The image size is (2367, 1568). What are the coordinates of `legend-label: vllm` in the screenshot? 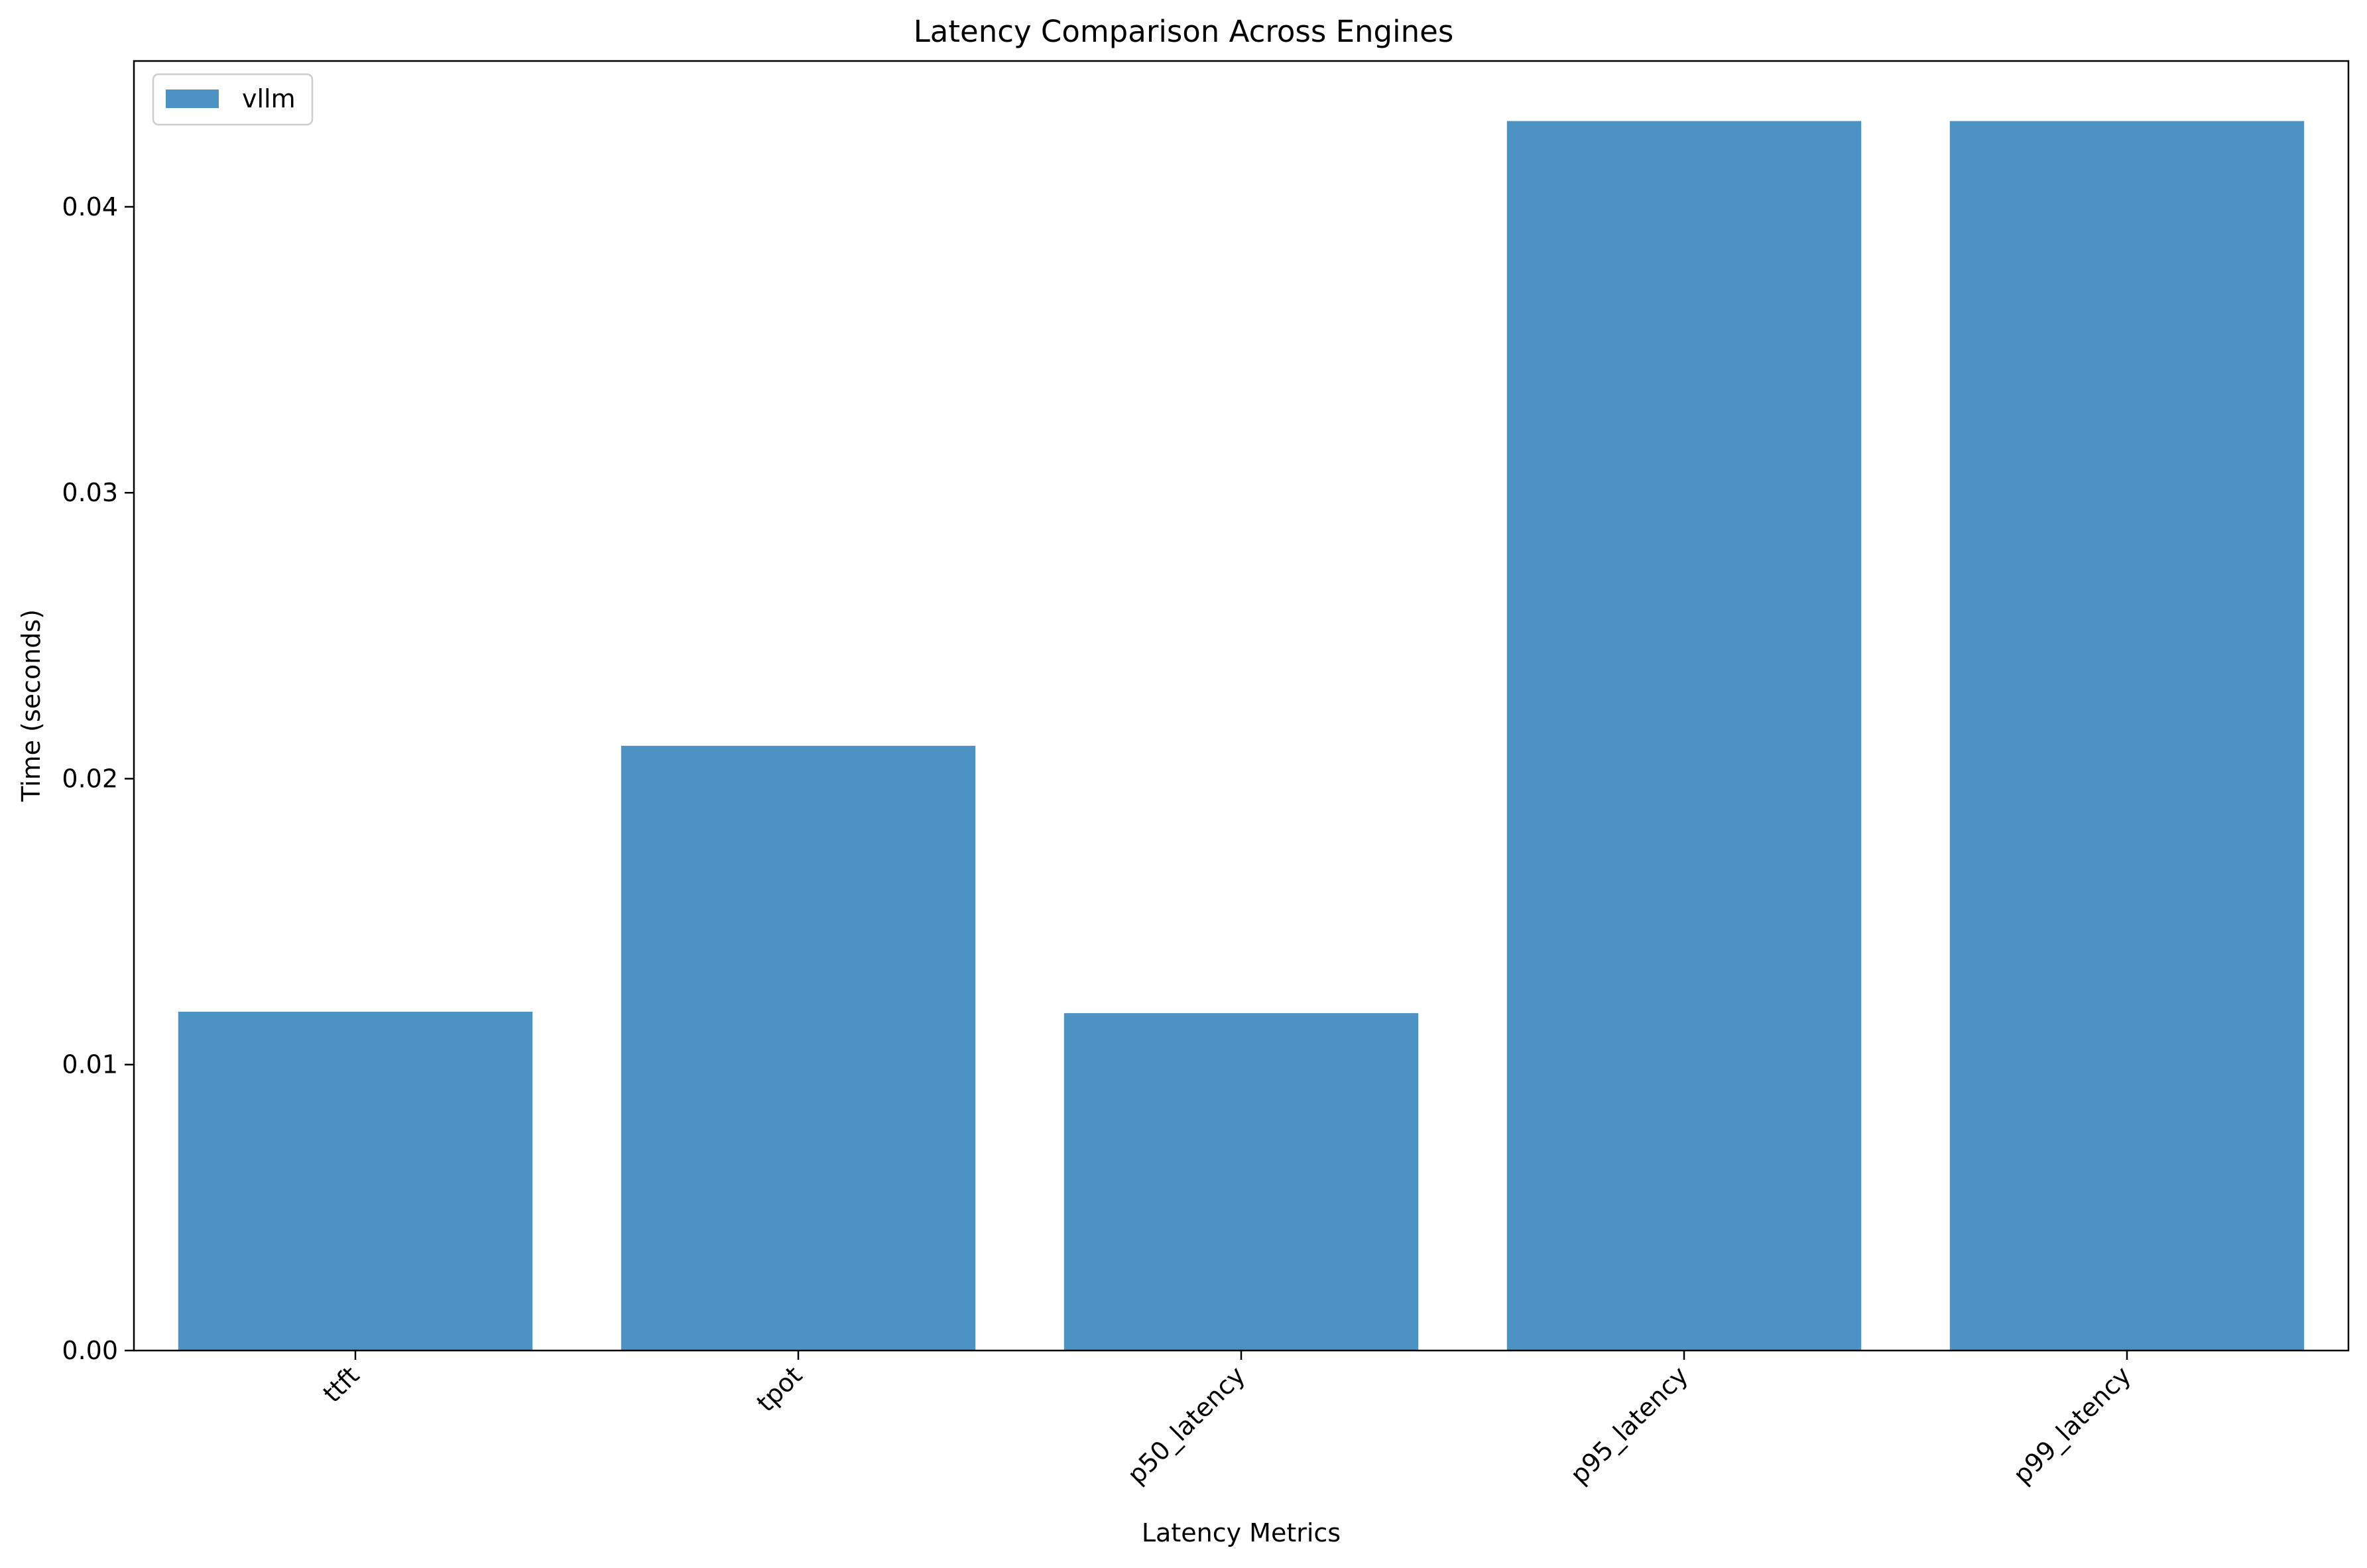 It's located at (269, 98).